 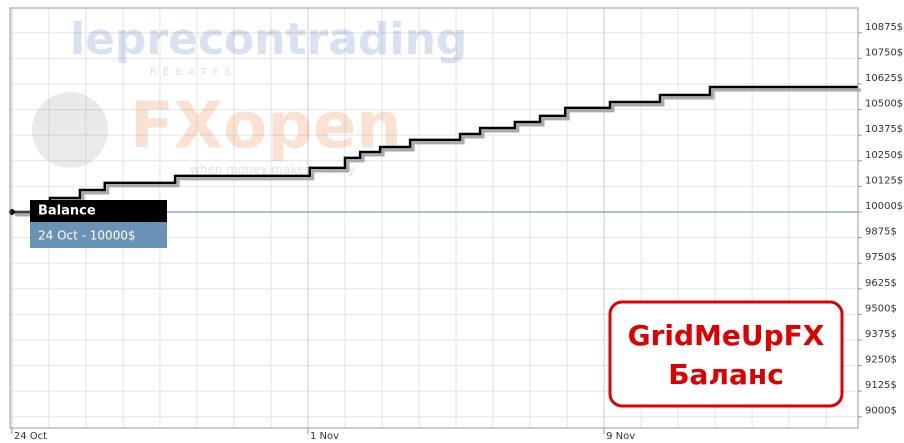 What do you see at coordinates (884, 180) in the screenshot?
I see `y-tick-label: 10125$` at bounding box center [884, 180].